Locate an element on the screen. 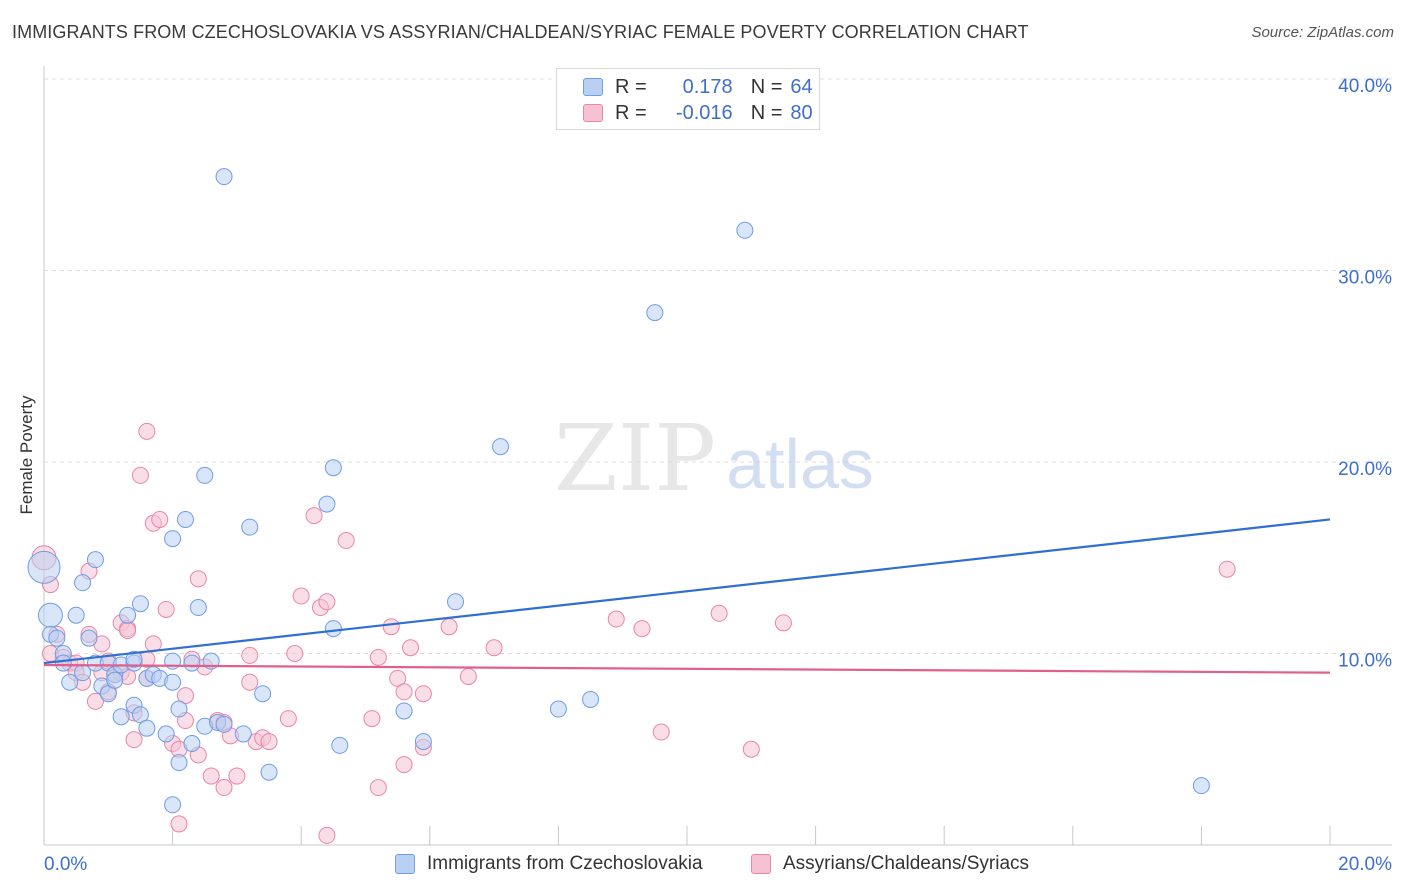  y-tick-label: 20.0% is located at coordinates (1365, 469).